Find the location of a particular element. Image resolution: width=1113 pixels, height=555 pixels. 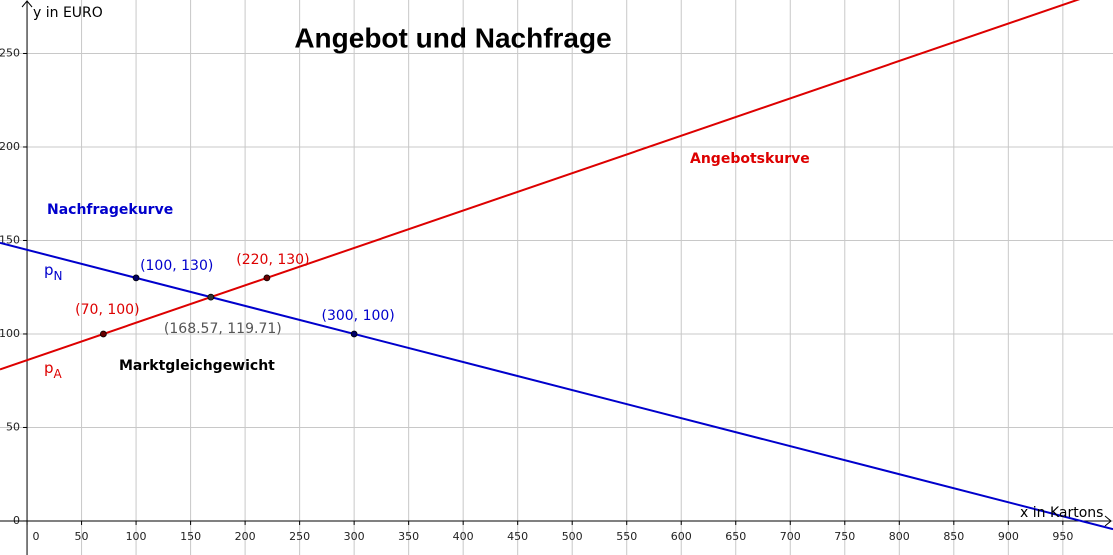

x-tick-label: 900 is located at coordinates (1008, 536).